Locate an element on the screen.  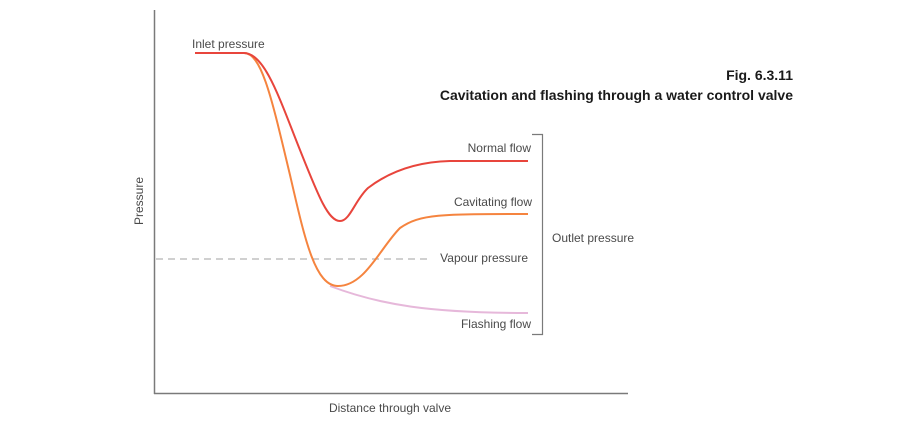
x-axis-label: Distance through valve is located at coordinates (390, 408).